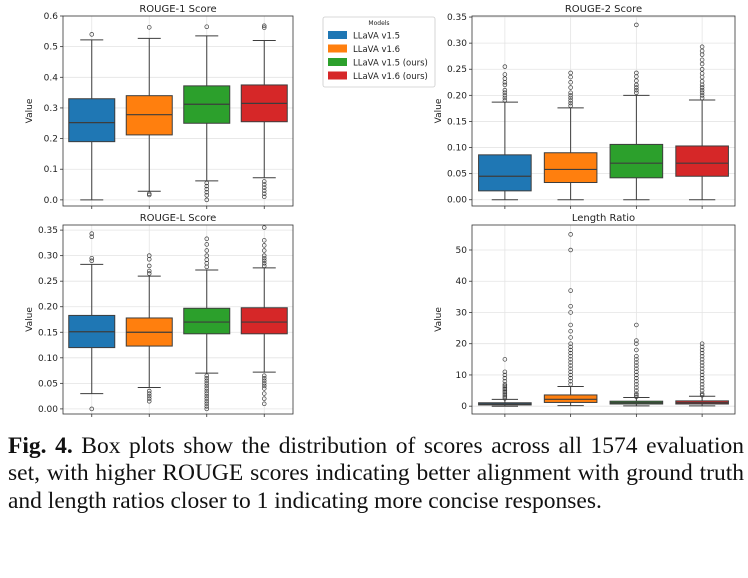 The height and width of the screenshot is (578, 748). Describe the element at coordinates (48, 384) in the screenshot. I see `rouge-l-ytick-label: 0.05` at that location.